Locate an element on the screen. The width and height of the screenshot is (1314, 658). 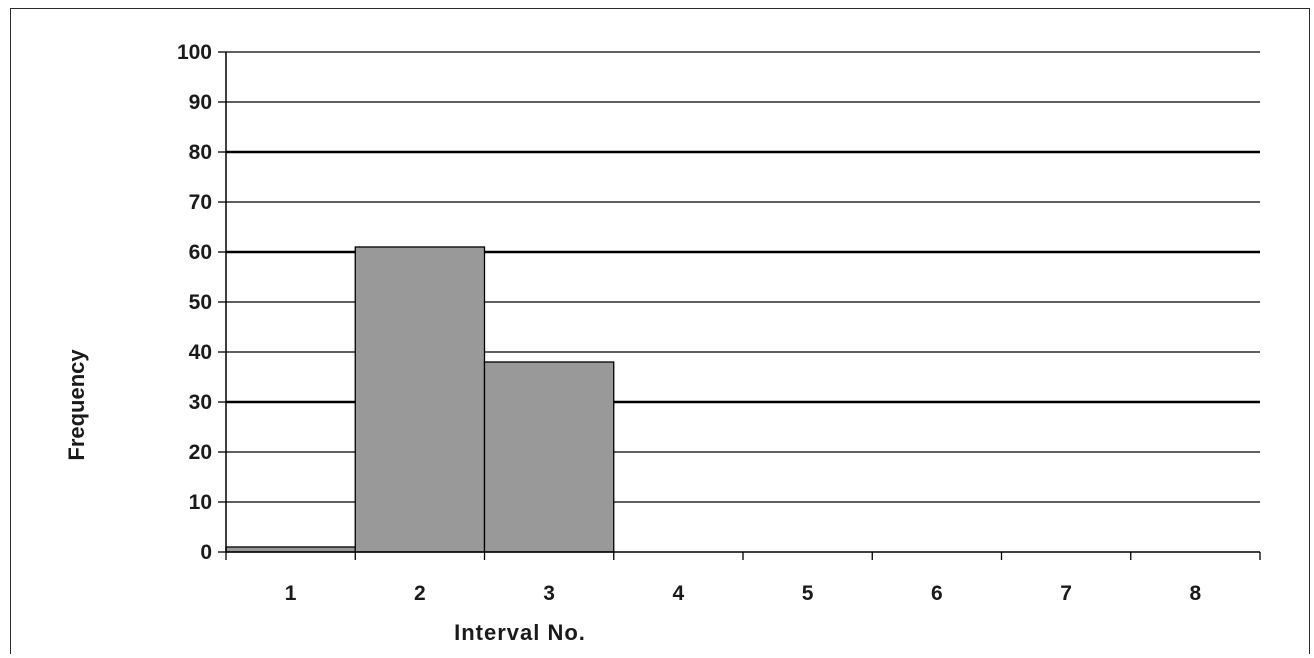
y-tick-label-10: 10 is located at coordinates (200, 502).